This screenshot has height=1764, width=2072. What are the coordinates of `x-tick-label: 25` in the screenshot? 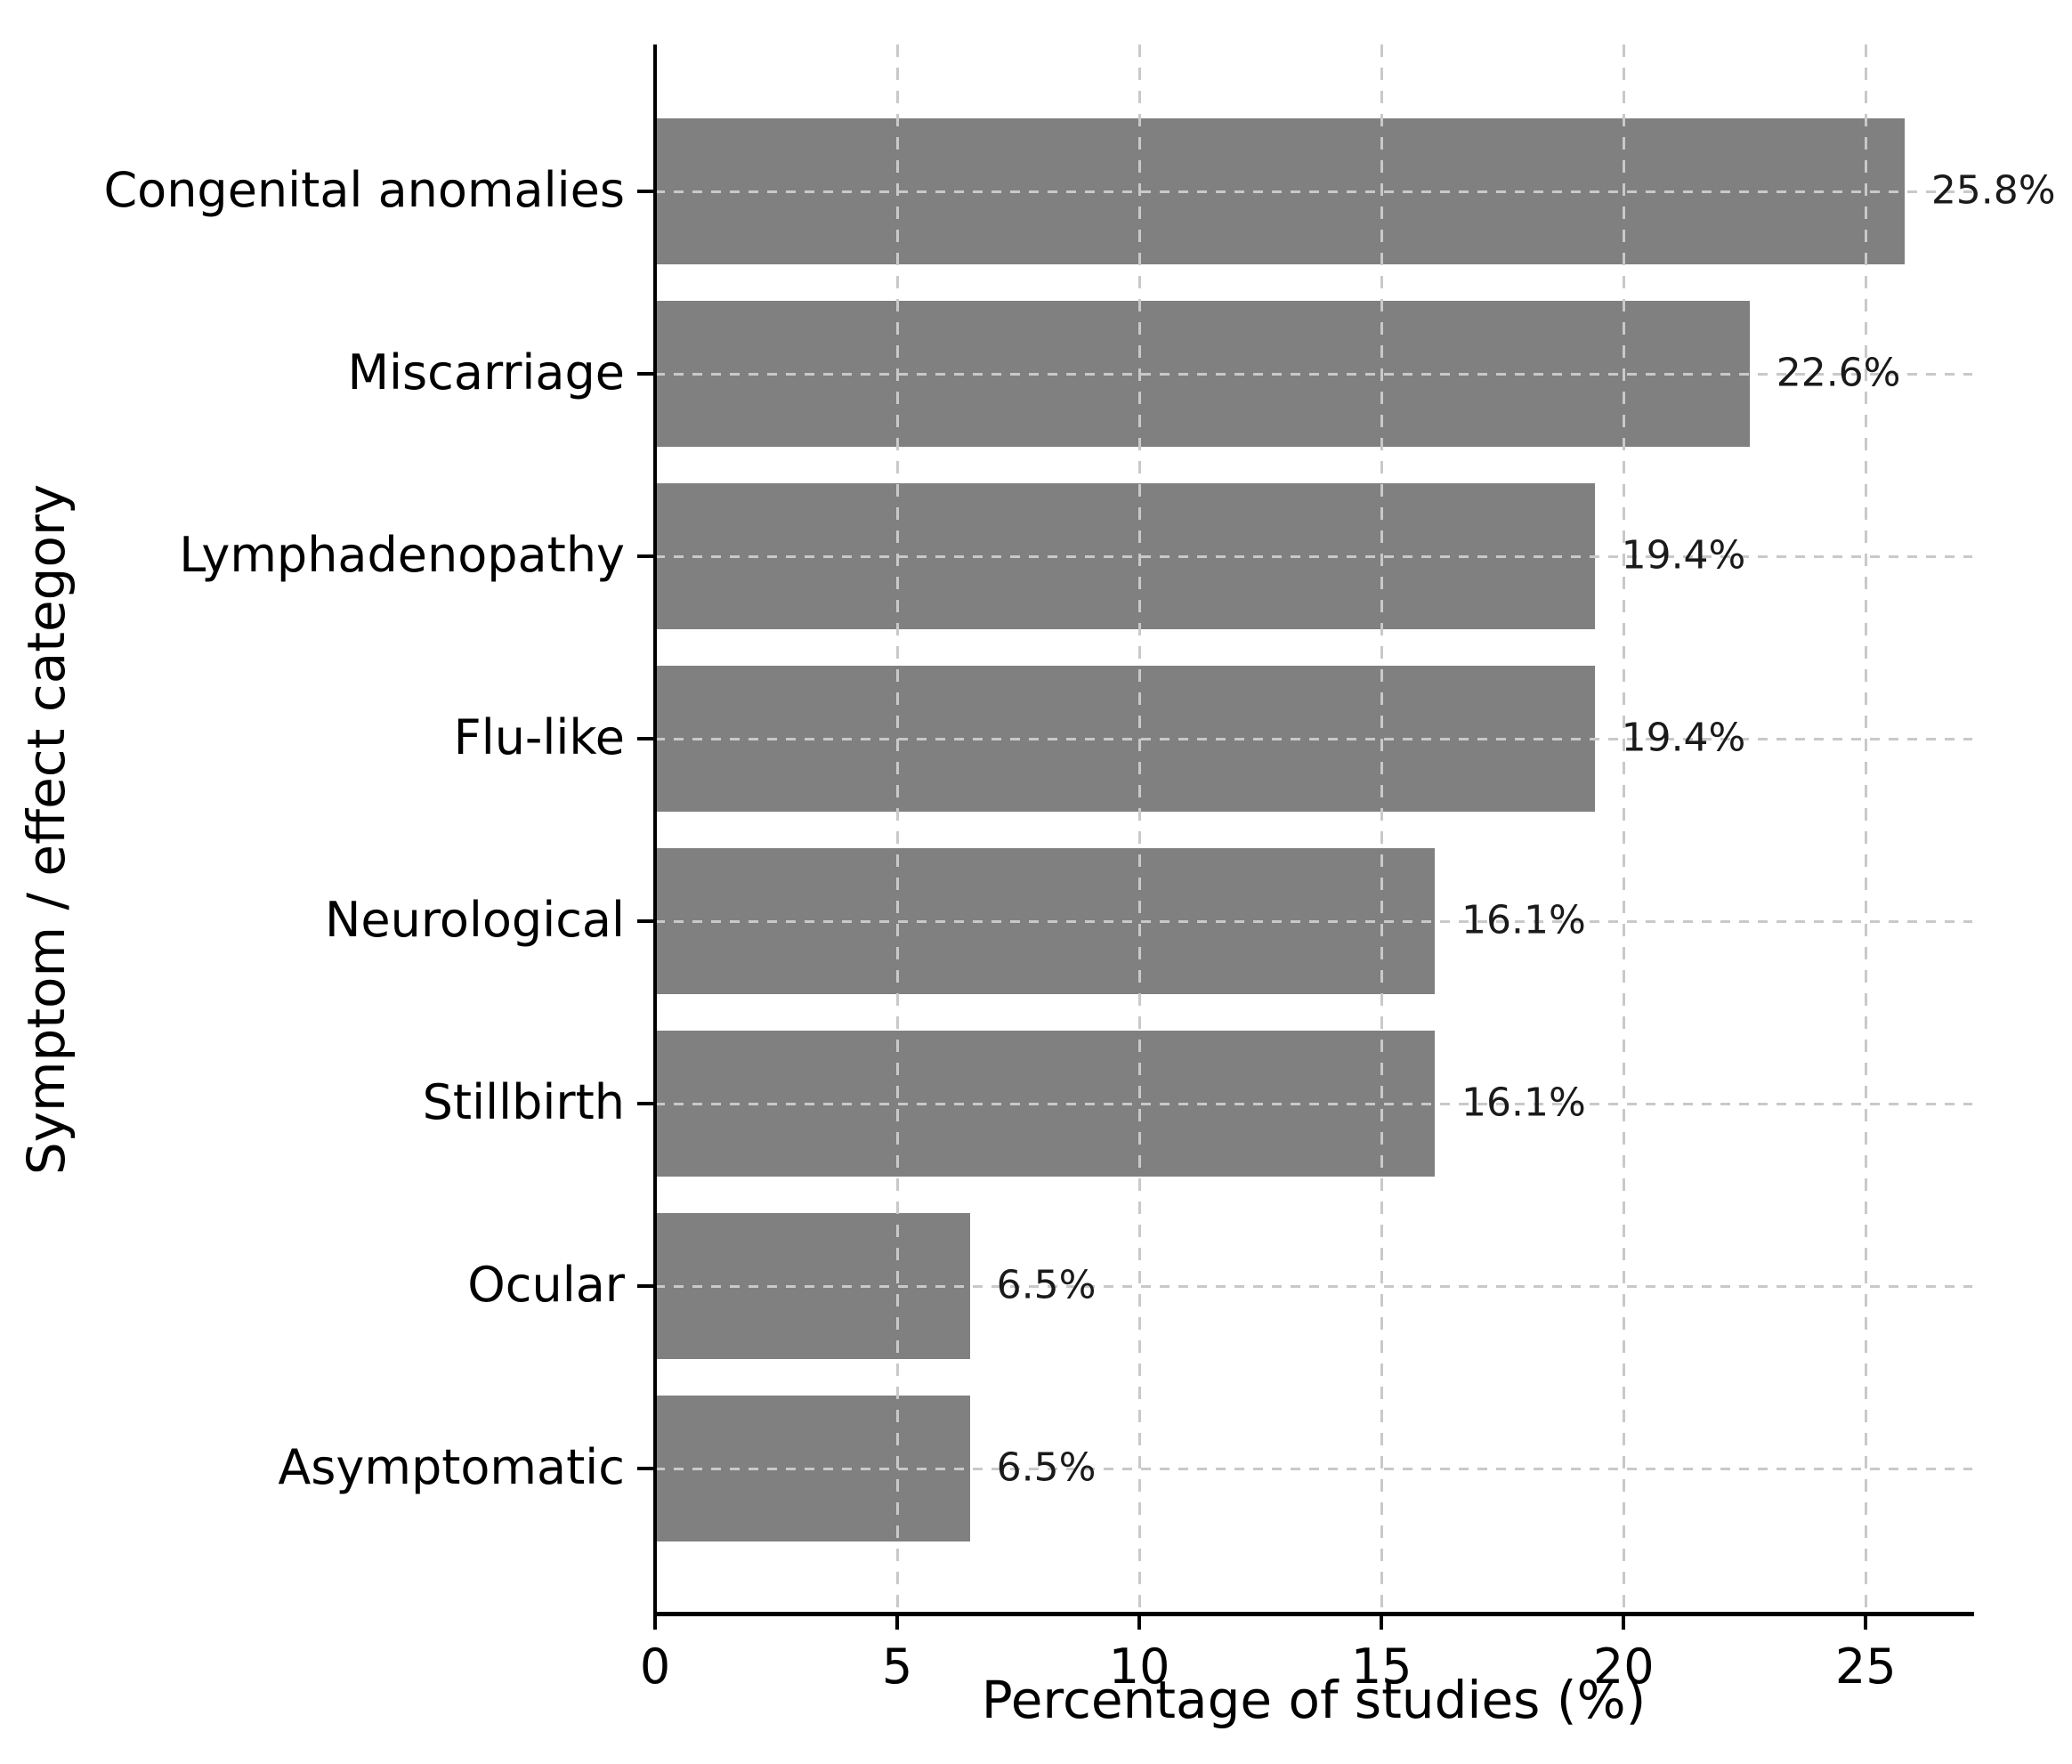 It's located at (1865, 1667).